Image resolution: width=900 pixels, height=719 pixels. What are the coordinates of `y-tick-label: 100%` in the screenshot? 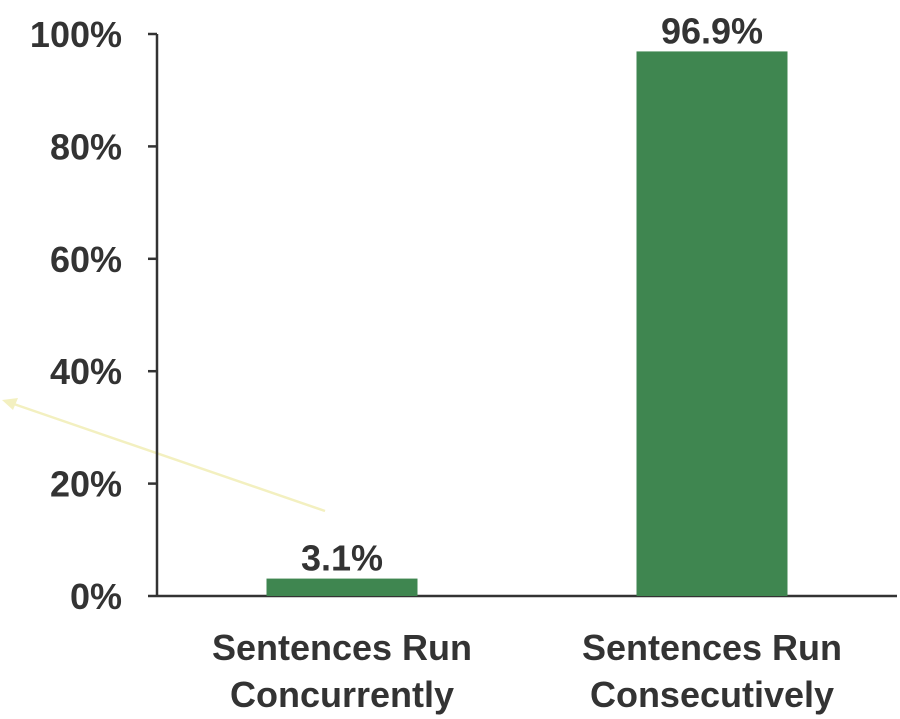 It's located at (76, 34).